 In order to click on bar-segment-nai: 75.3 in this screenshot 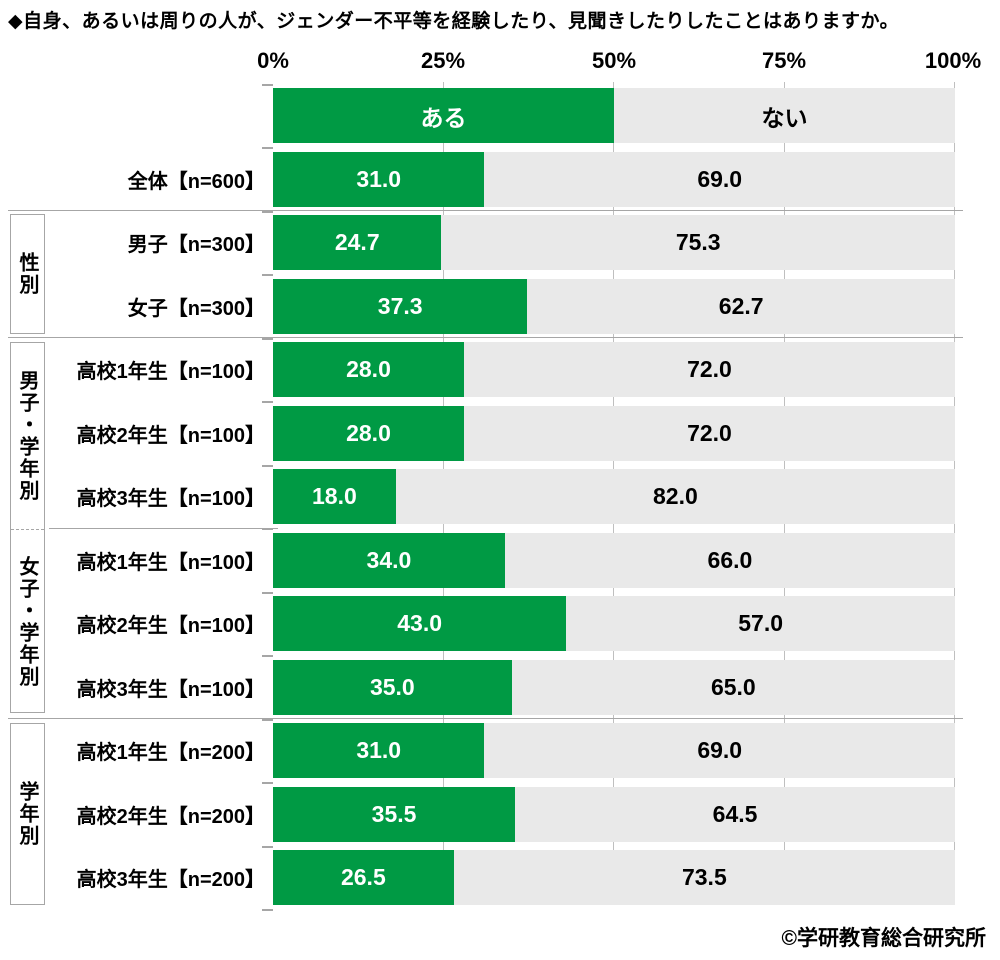, I will do `click(698, 242)`.